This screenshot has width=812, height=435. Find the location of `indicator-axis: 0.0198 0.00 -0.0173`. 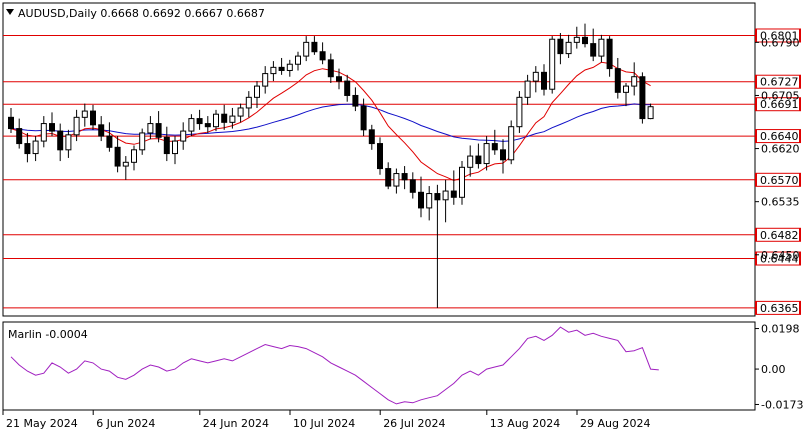

indicator-axis: 0.0198 0.00 -0.0173 is located at coordinates (779, 367).